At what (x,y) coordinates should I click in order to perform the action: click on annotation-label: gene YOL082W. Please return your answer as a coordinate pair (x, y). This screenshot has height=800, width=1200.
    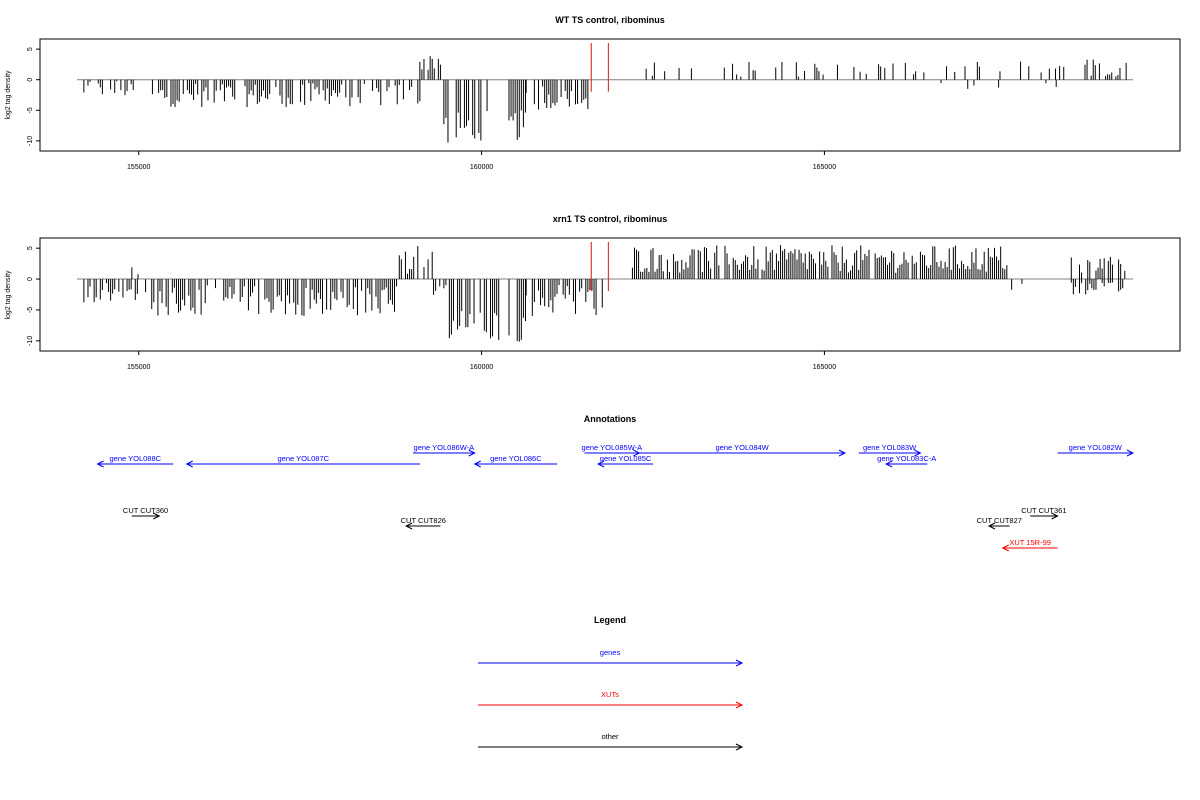
    Looking at the image, I should click on (1096, 447).